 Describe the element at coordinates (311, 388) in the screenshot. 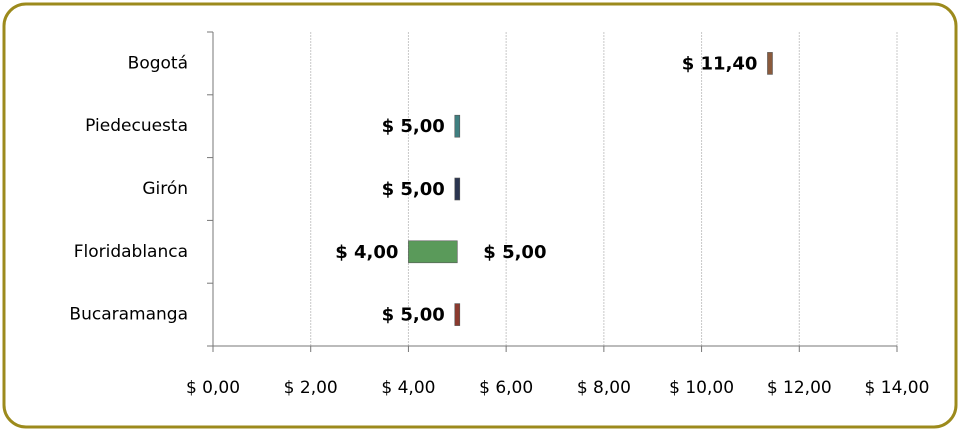

I see `x-tick-label: $ 2,00` at that location.